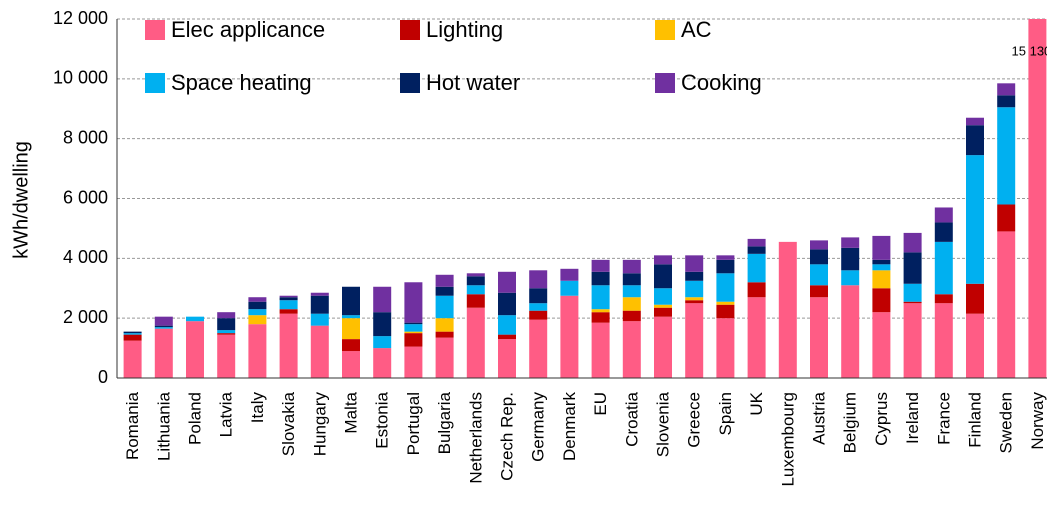  Describe the element at coordinates (1006, 422) in the screenshot. I see `x-tick-label: Sweden` at that location.